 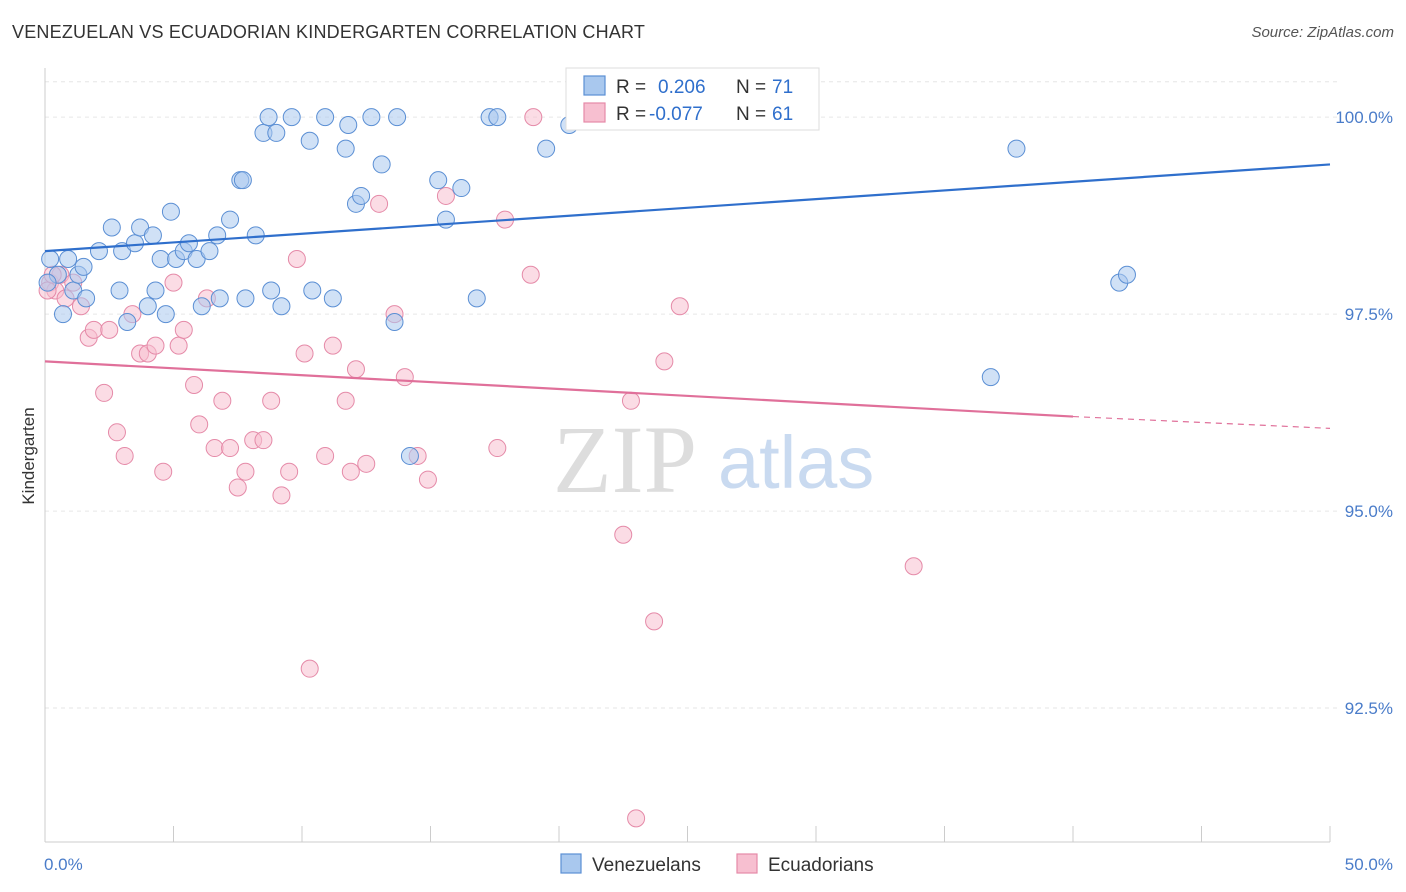 What do you see at coordinates (676, 114) in the screenshot?
I see `legend-r-value-ecuadorians: -0.077` at bounding box center [676, 114].